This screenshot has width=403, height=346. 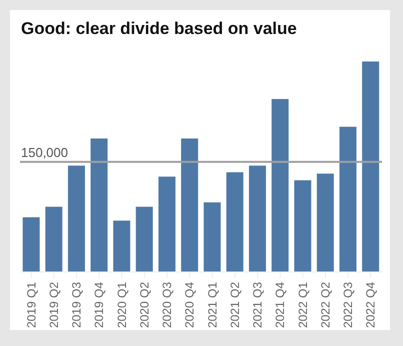 What do you see at coordinates (159, 29) in the screenshot?
I see `chart-title: Good: clear divide based on value` at bounding box center [159, 29].